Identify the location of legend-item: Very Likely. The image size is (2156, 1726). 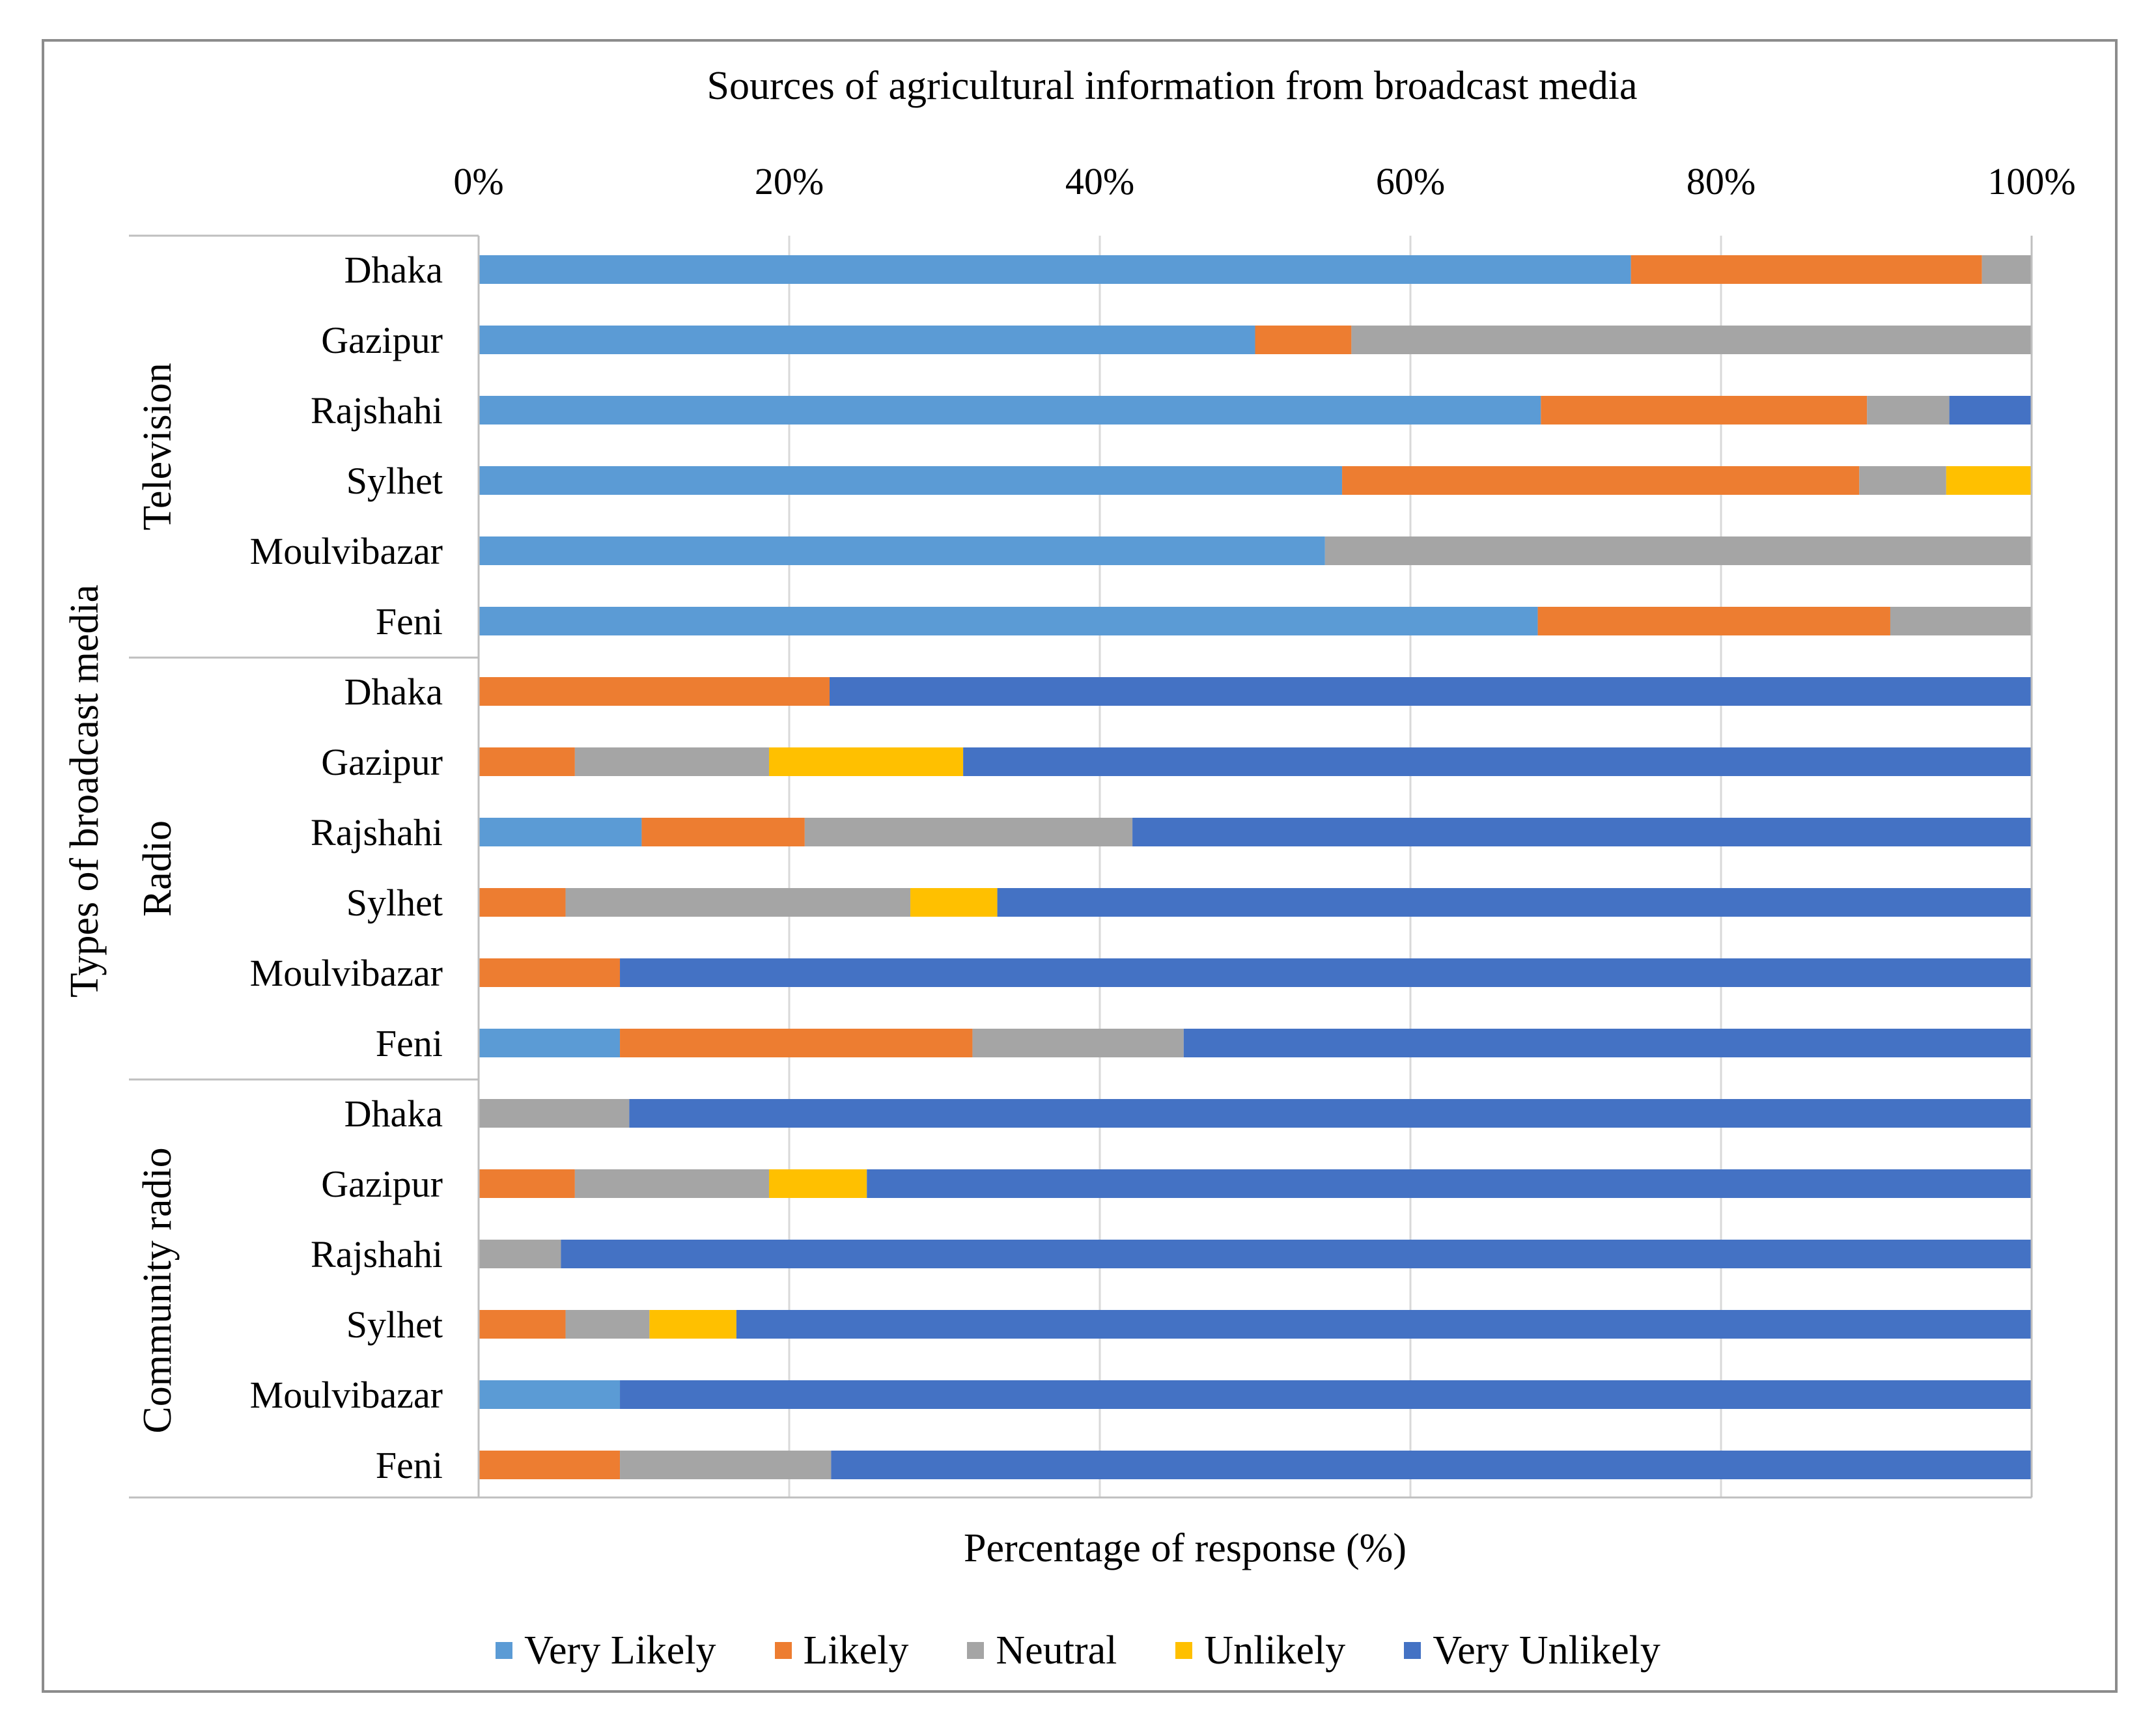
(606, 1651).